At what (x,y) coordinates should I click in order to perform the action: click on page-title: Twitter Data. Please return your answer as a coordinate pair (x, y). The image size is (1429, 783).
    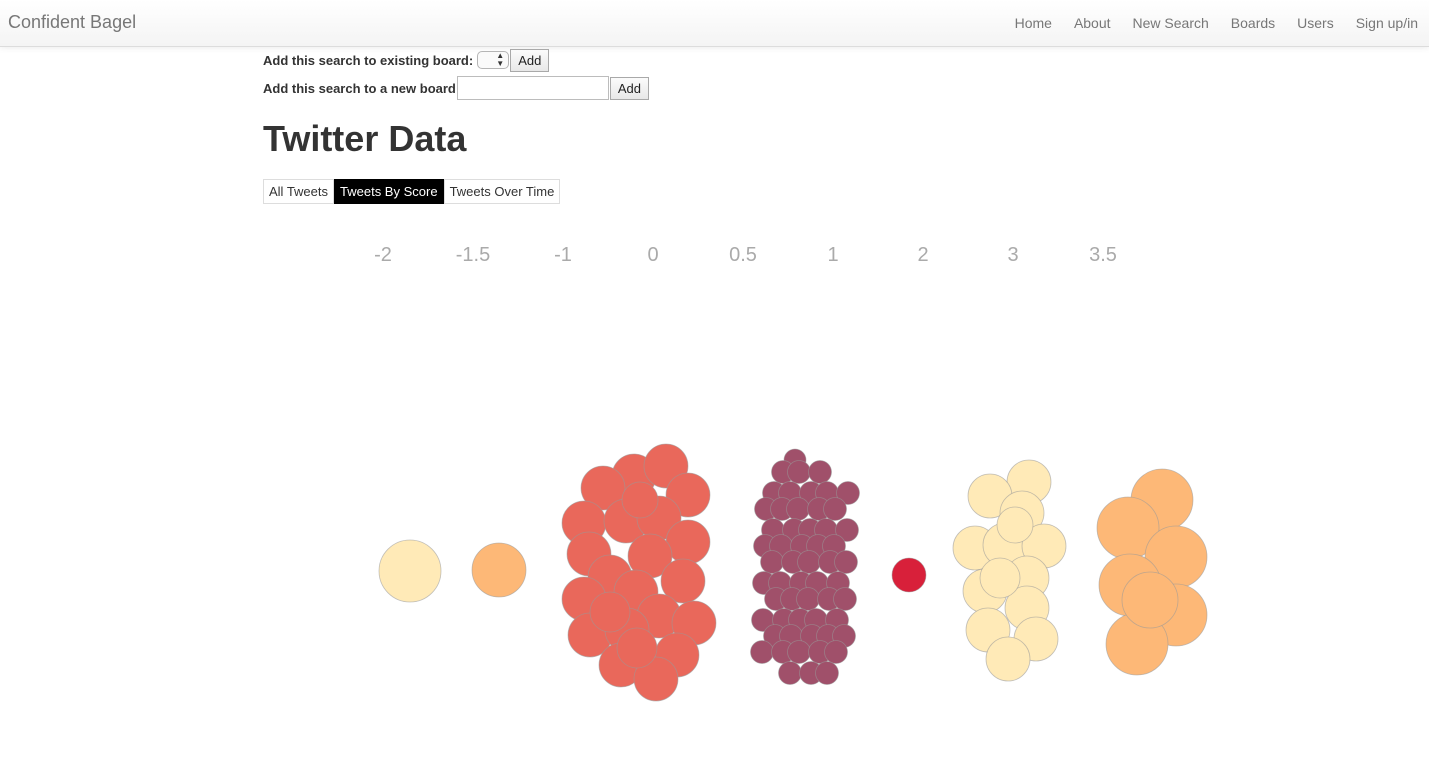
    Looking at the image, I should click on (365, 138).